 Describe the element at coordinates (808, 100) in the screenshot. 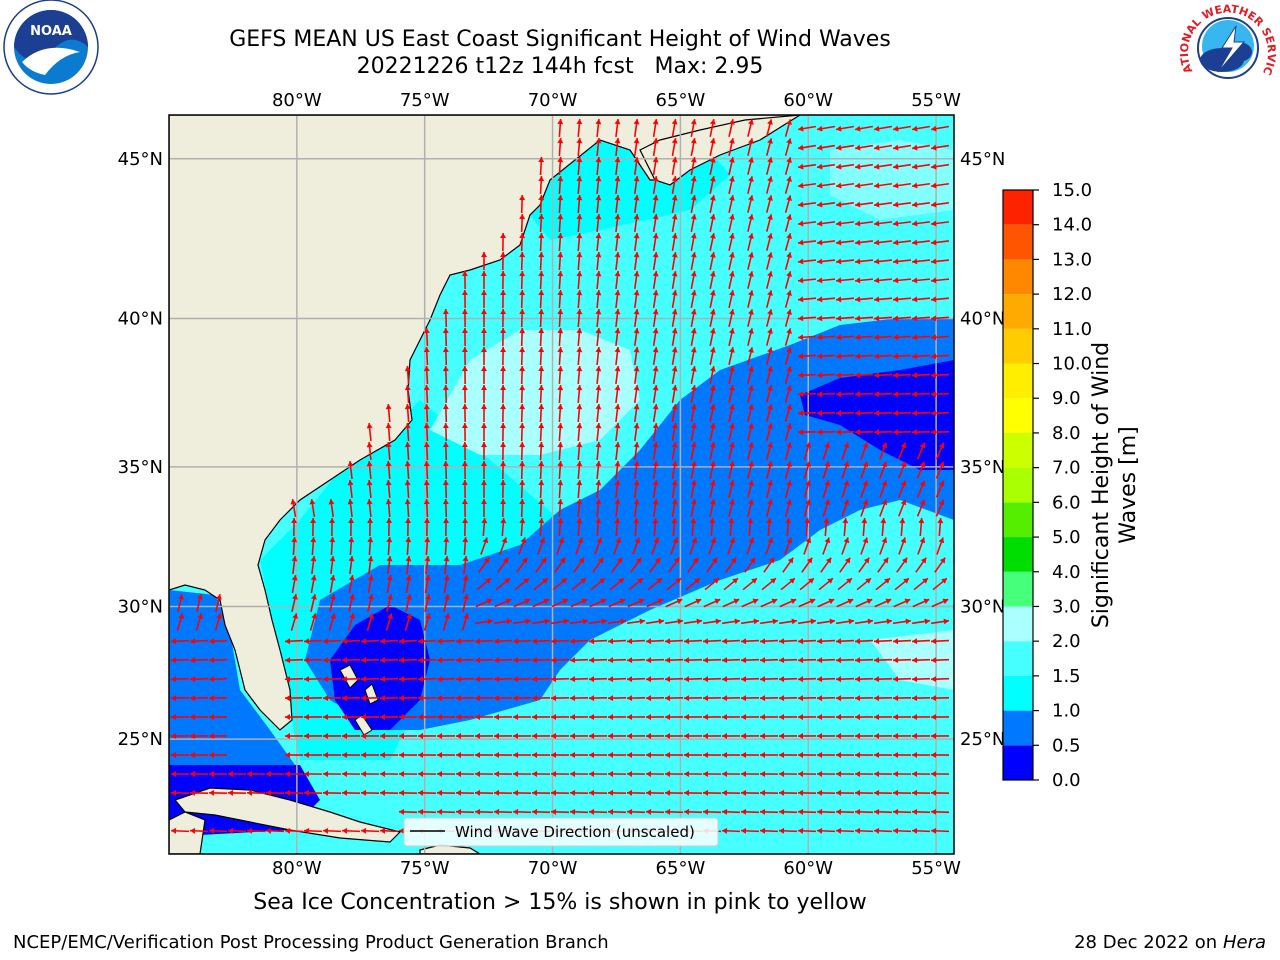

I see `lon-tick-top-4: 60°W` at that location.